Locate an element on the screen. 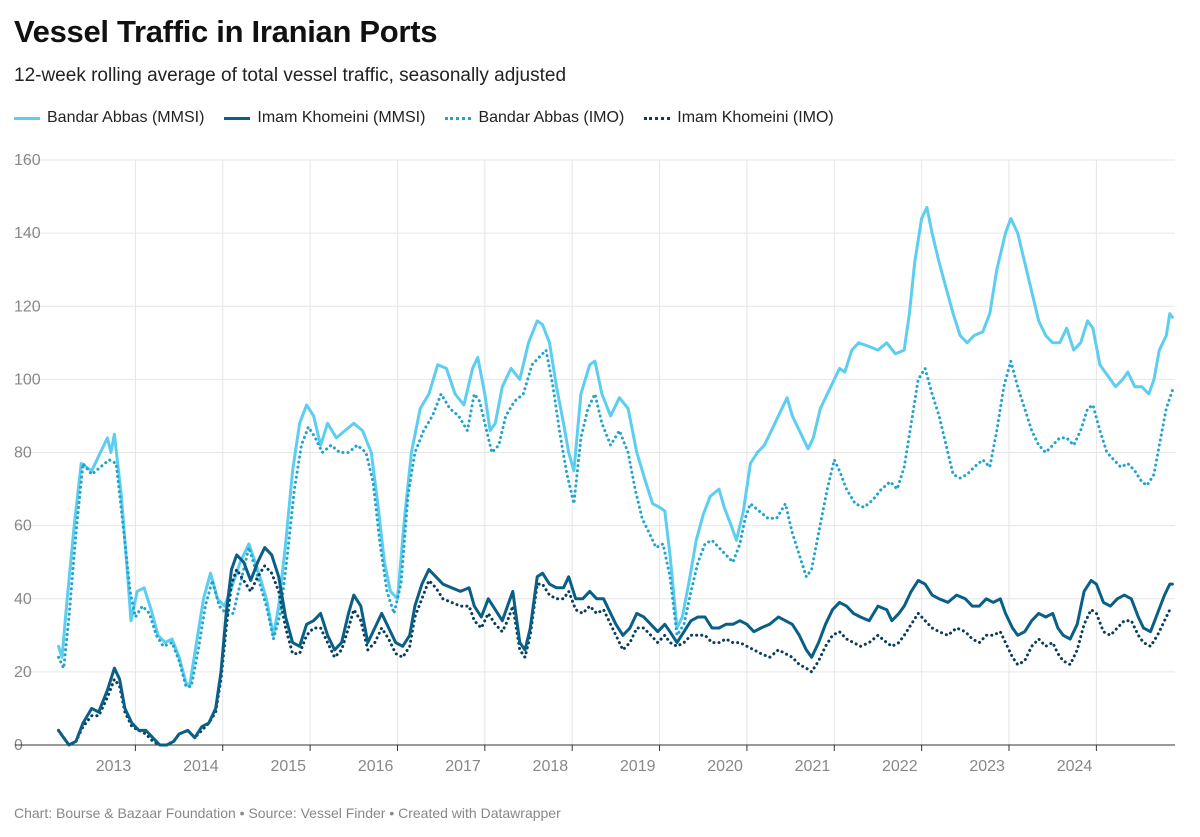  legend-item-imam-khomeini-mmsi: Imam Khomeini (MMSI) is located at coordinates (324, 118).